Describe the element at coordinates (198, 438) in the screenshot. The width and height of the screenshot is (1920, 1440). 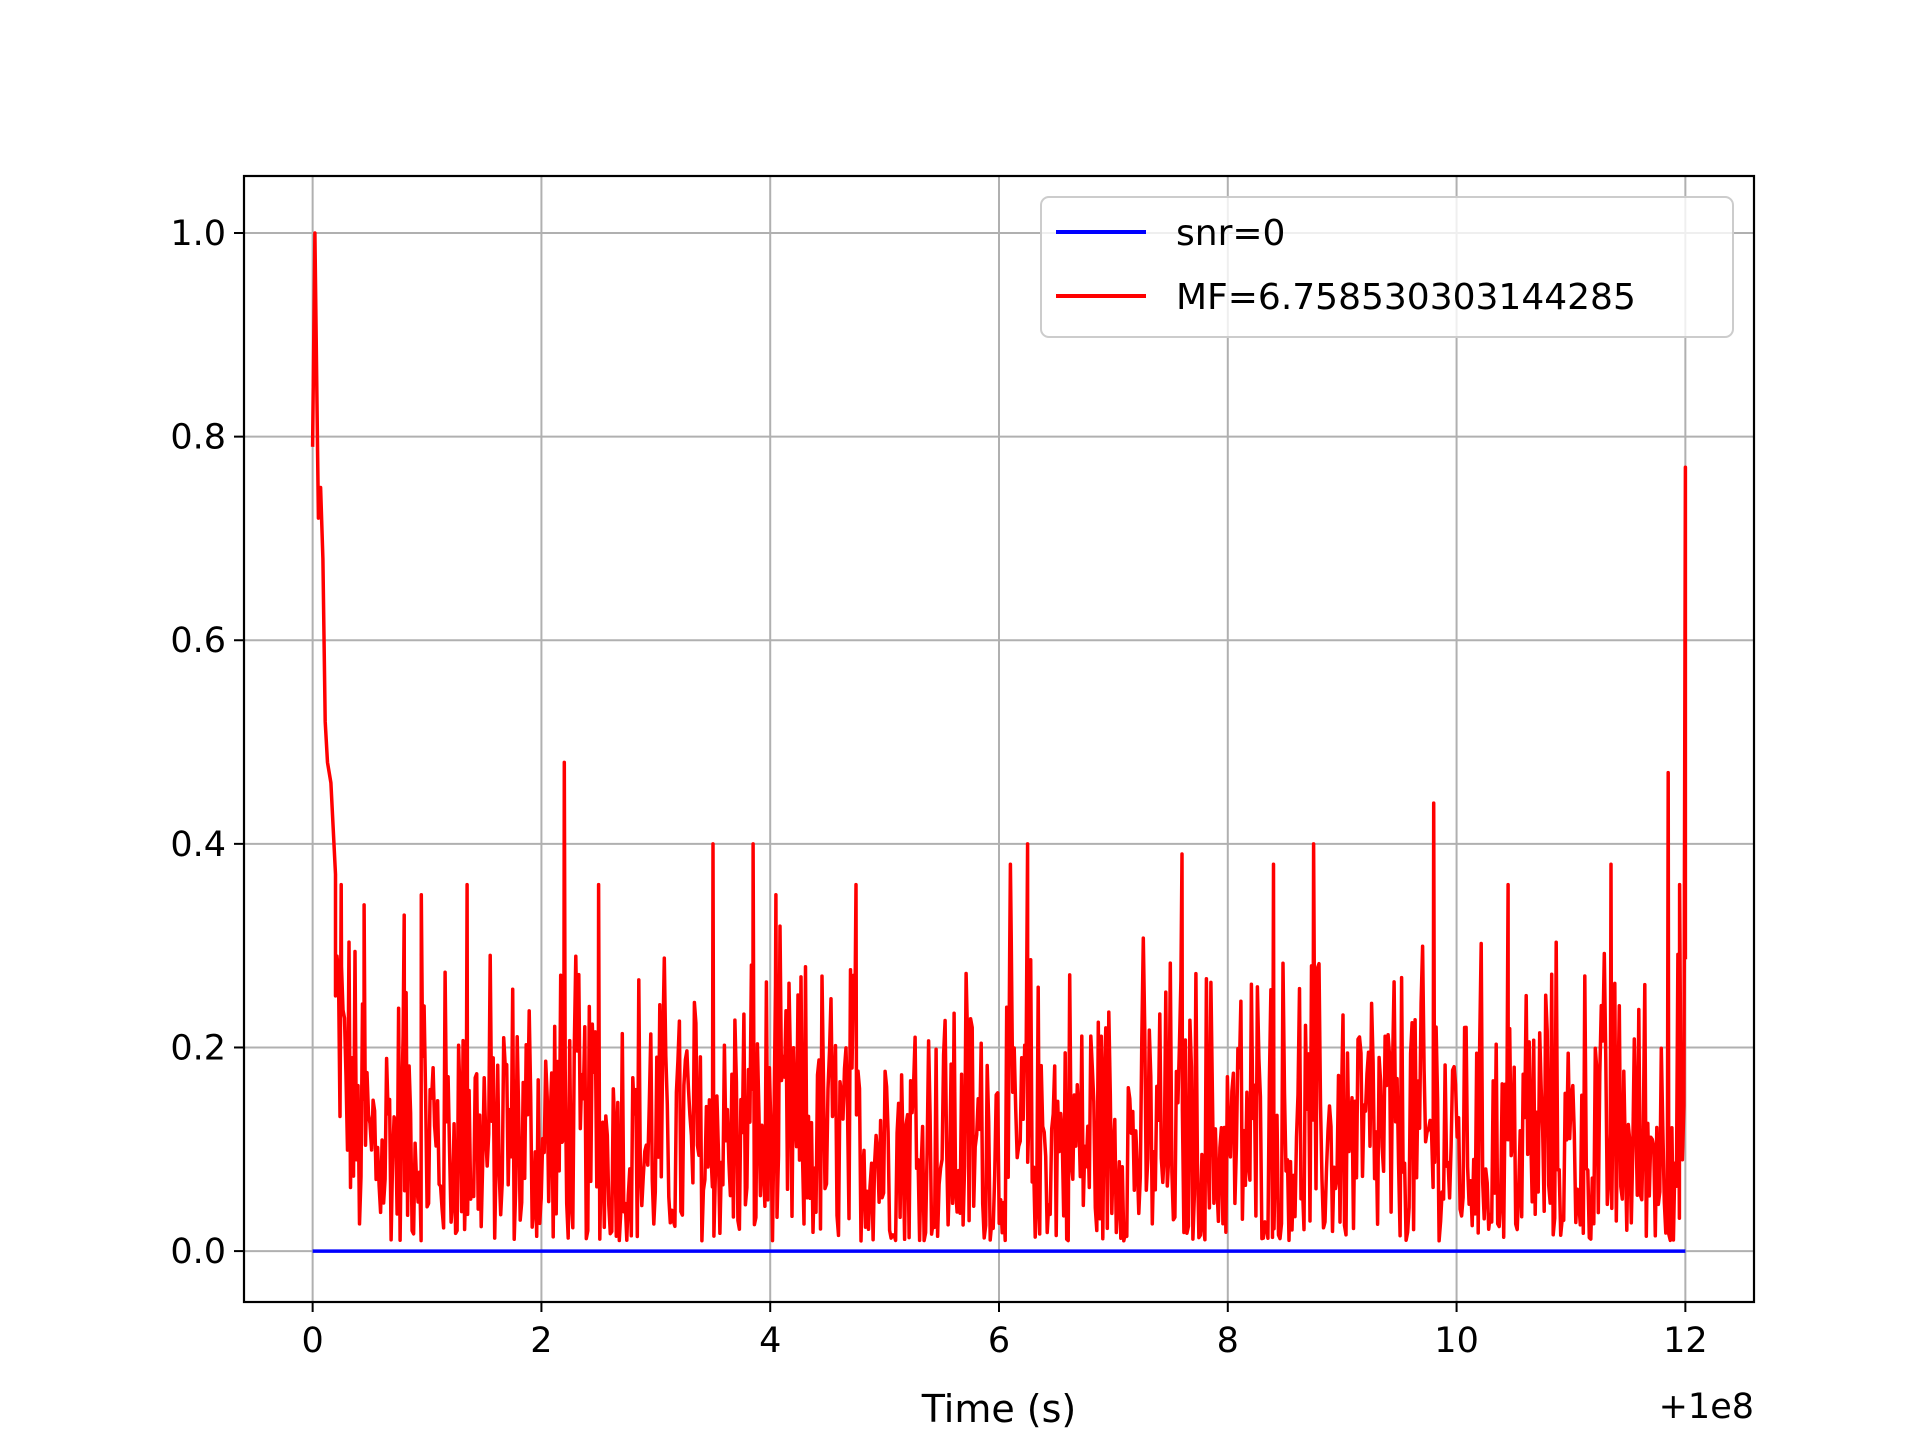
I see `y-tick-label: 0.8` at that location.